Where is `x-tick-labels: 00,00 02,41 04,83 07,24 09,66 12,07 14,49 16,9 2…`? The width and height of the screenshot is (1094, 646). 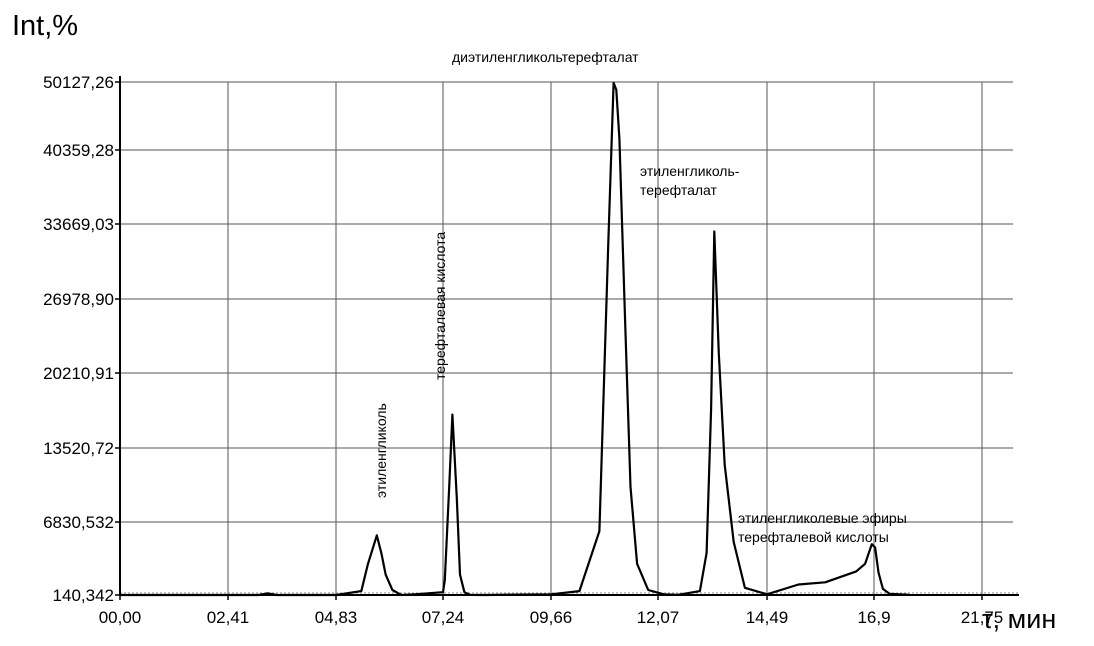
x-tick-labels: 00,00 02,41 04,83 07,24 09,66 12,07 14,49 16,9 2… is located at coordinates (551, 611).